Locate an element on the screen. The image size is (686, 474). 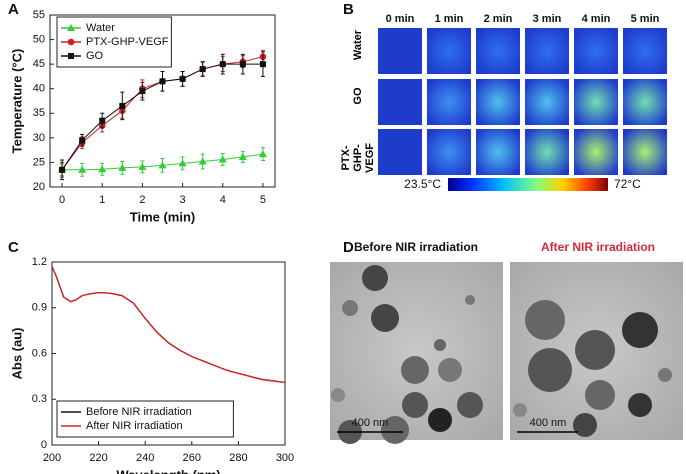
x-tick-label: 300 is located at coordinates (285, 458).